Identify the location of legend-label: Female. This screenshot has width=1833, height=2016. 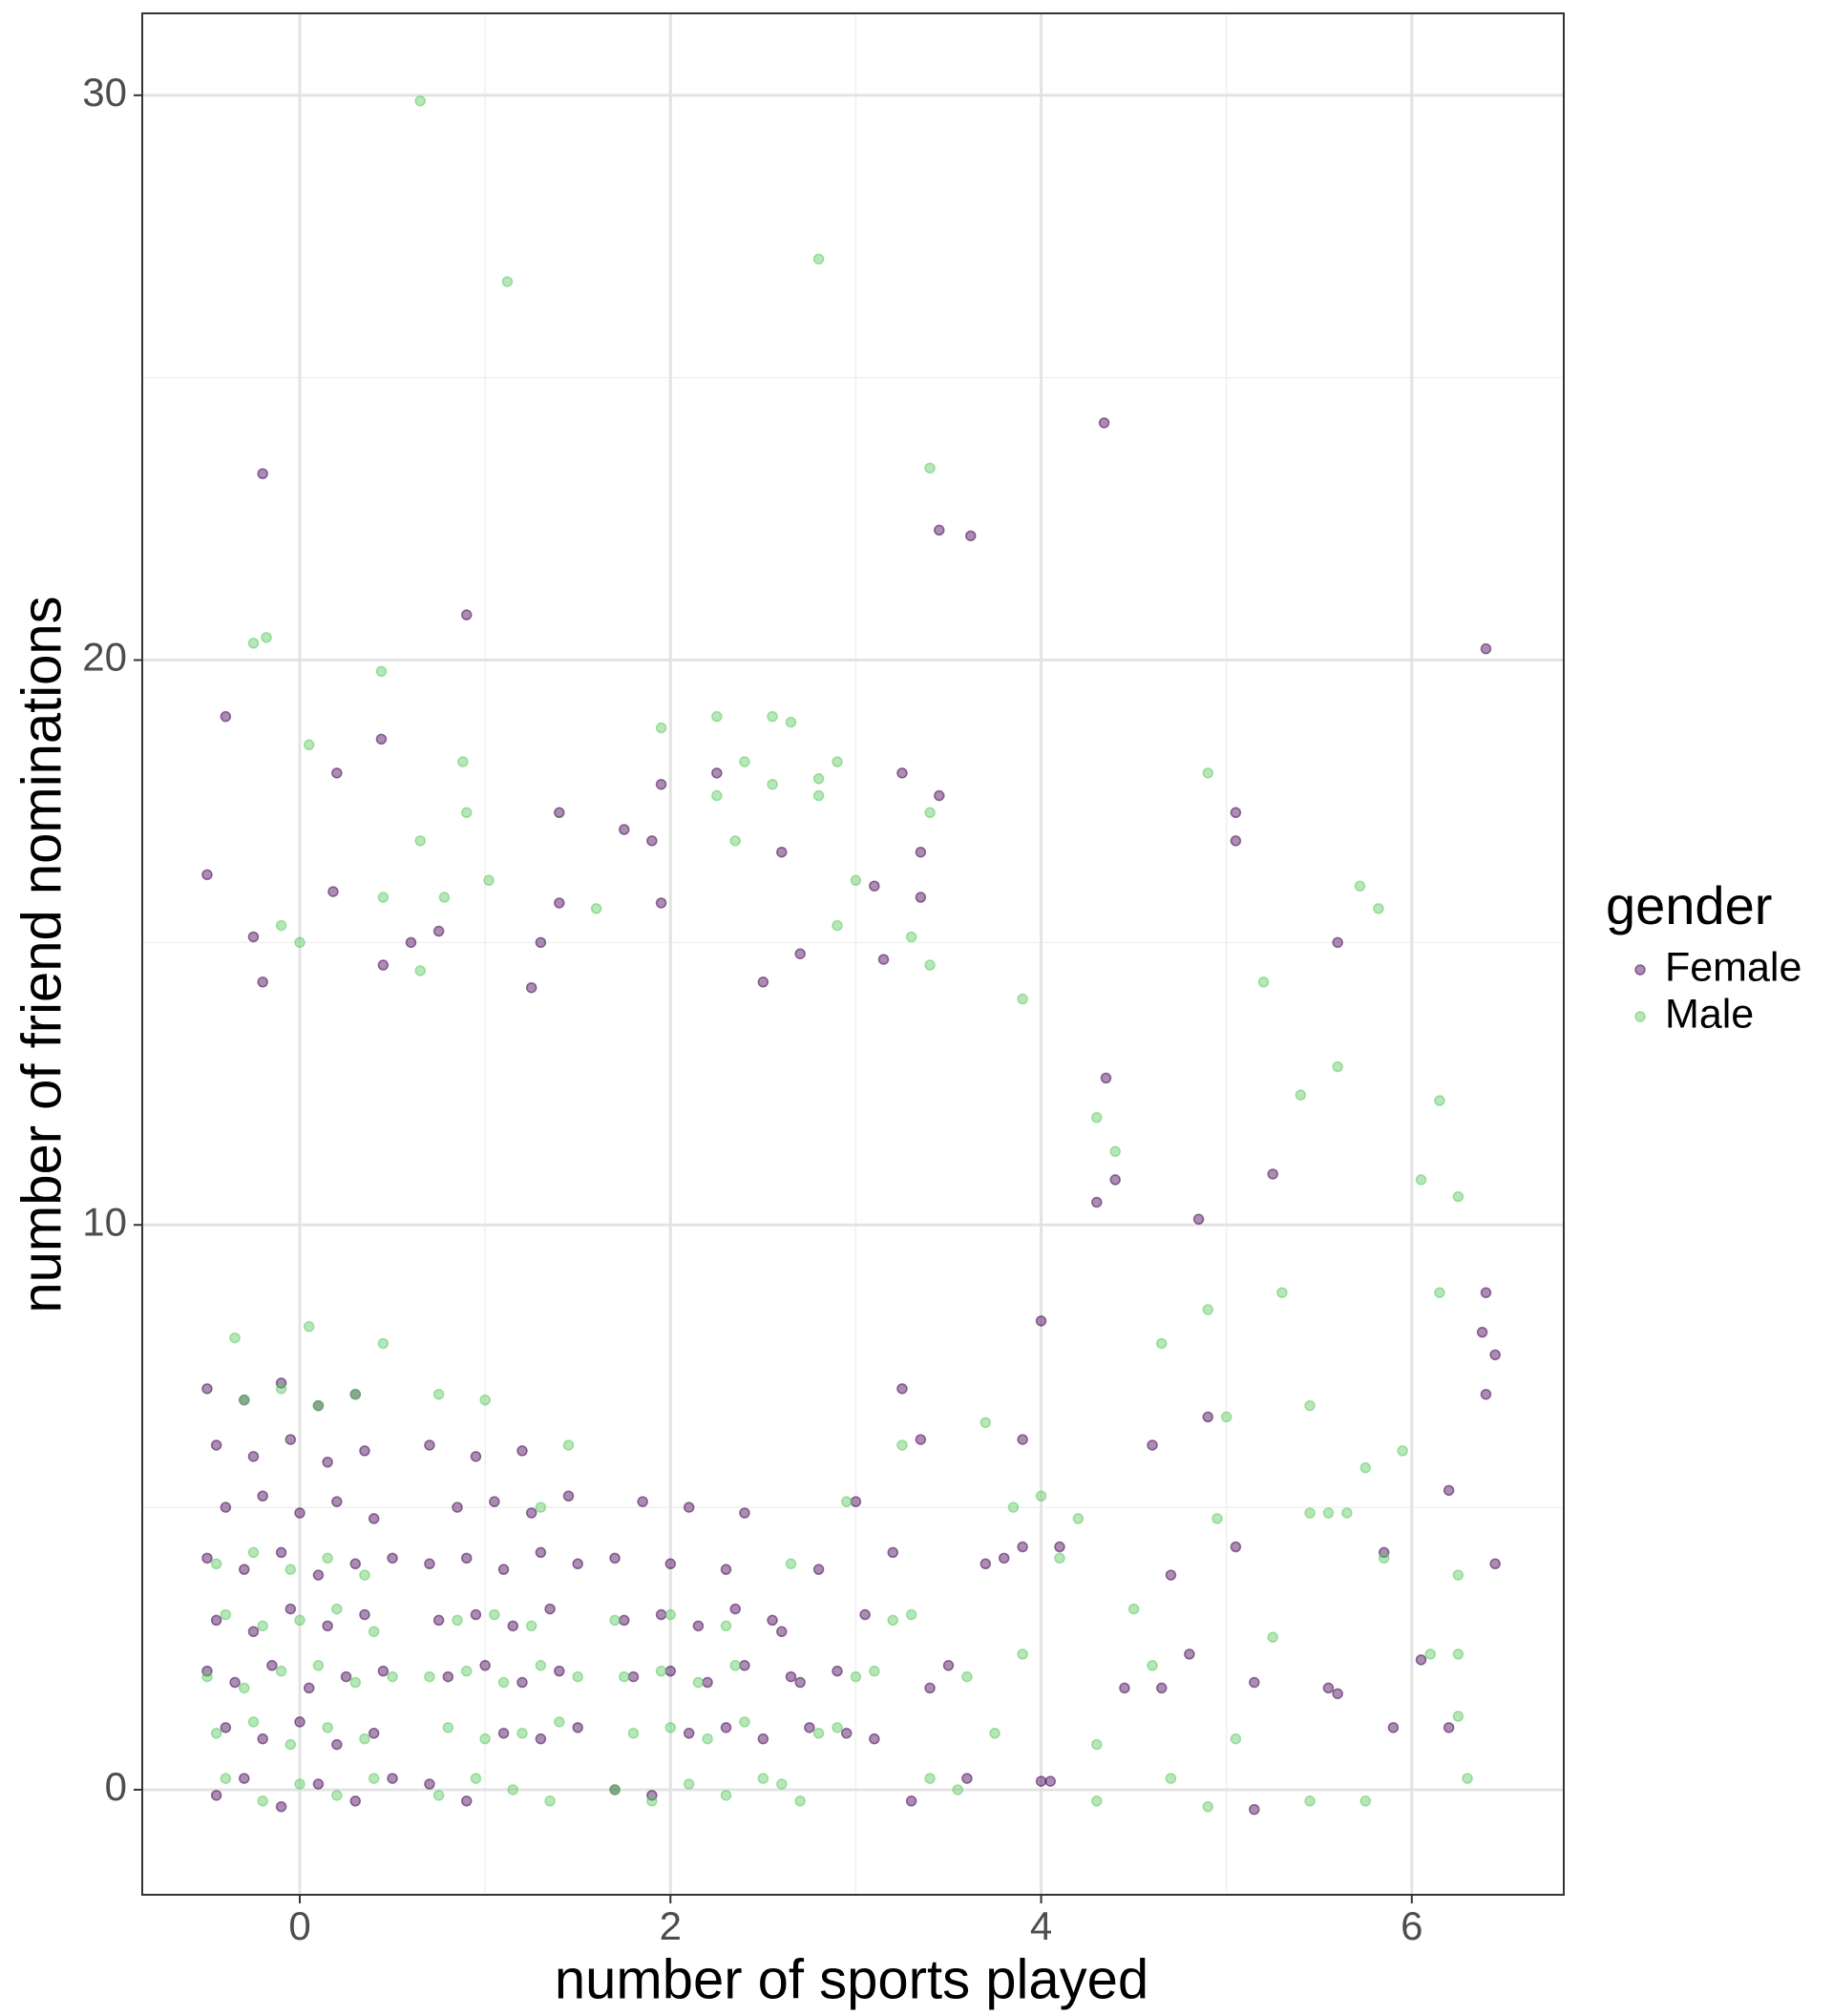
(1733, 967).